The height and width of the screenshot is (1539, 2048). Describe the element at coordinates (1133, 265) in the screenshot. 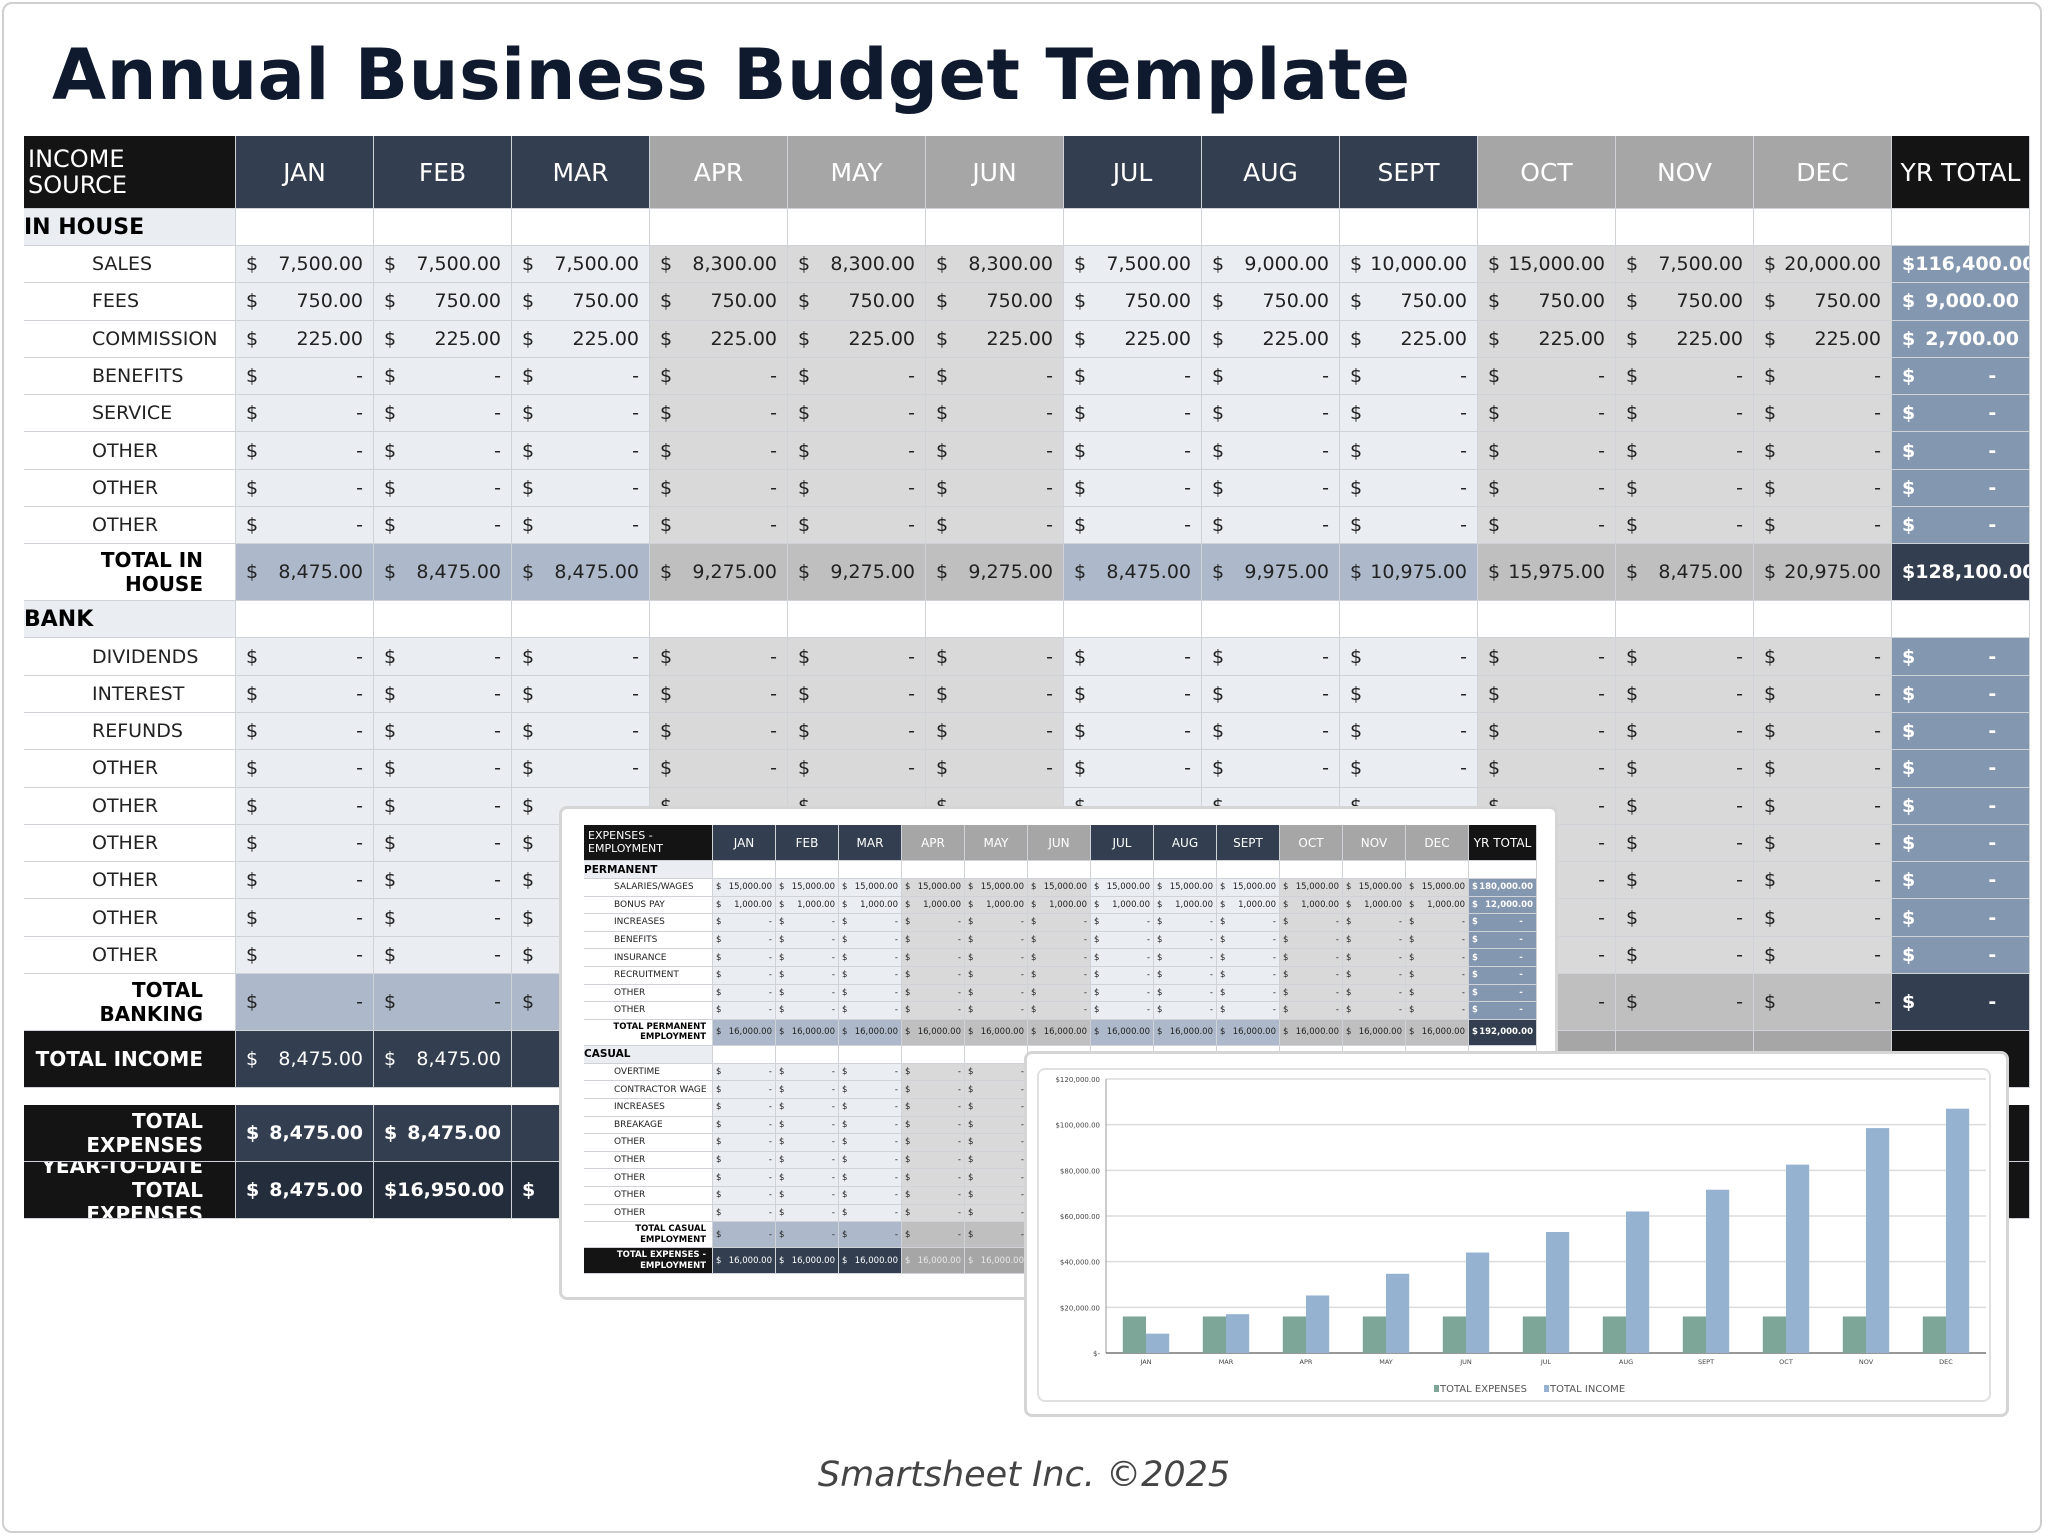

I see `month-cell: $7,500.00` at that location.